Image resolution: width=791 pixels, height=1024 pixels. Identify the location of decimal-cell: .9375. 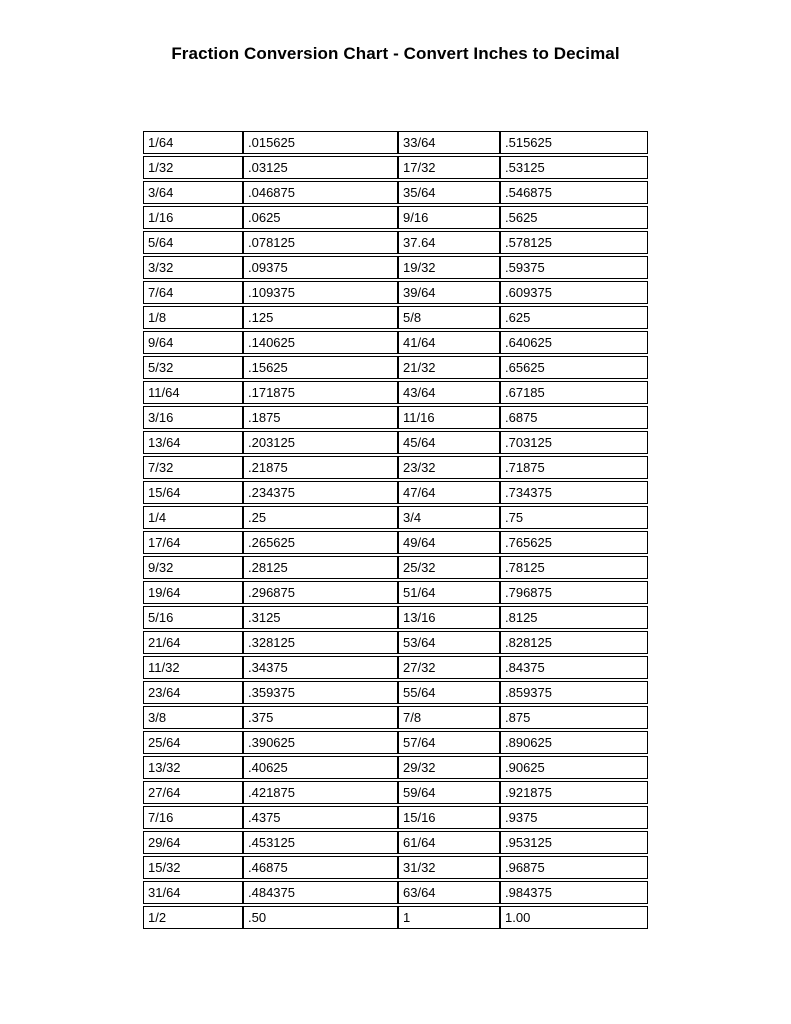
(574, 817).